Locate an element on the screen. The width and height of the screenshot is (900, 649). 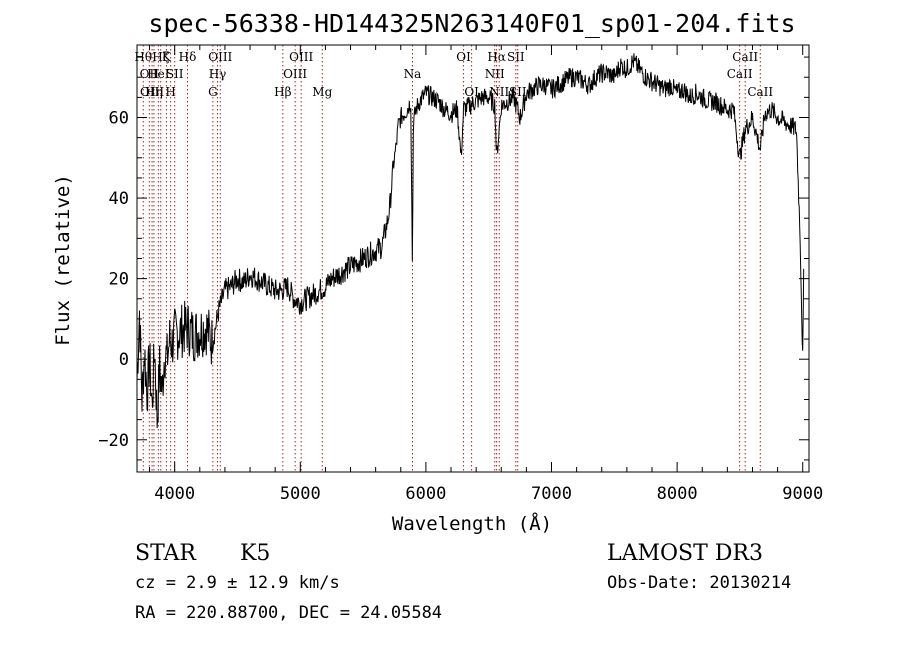
line-label: H is located at coordinates (170, 92).